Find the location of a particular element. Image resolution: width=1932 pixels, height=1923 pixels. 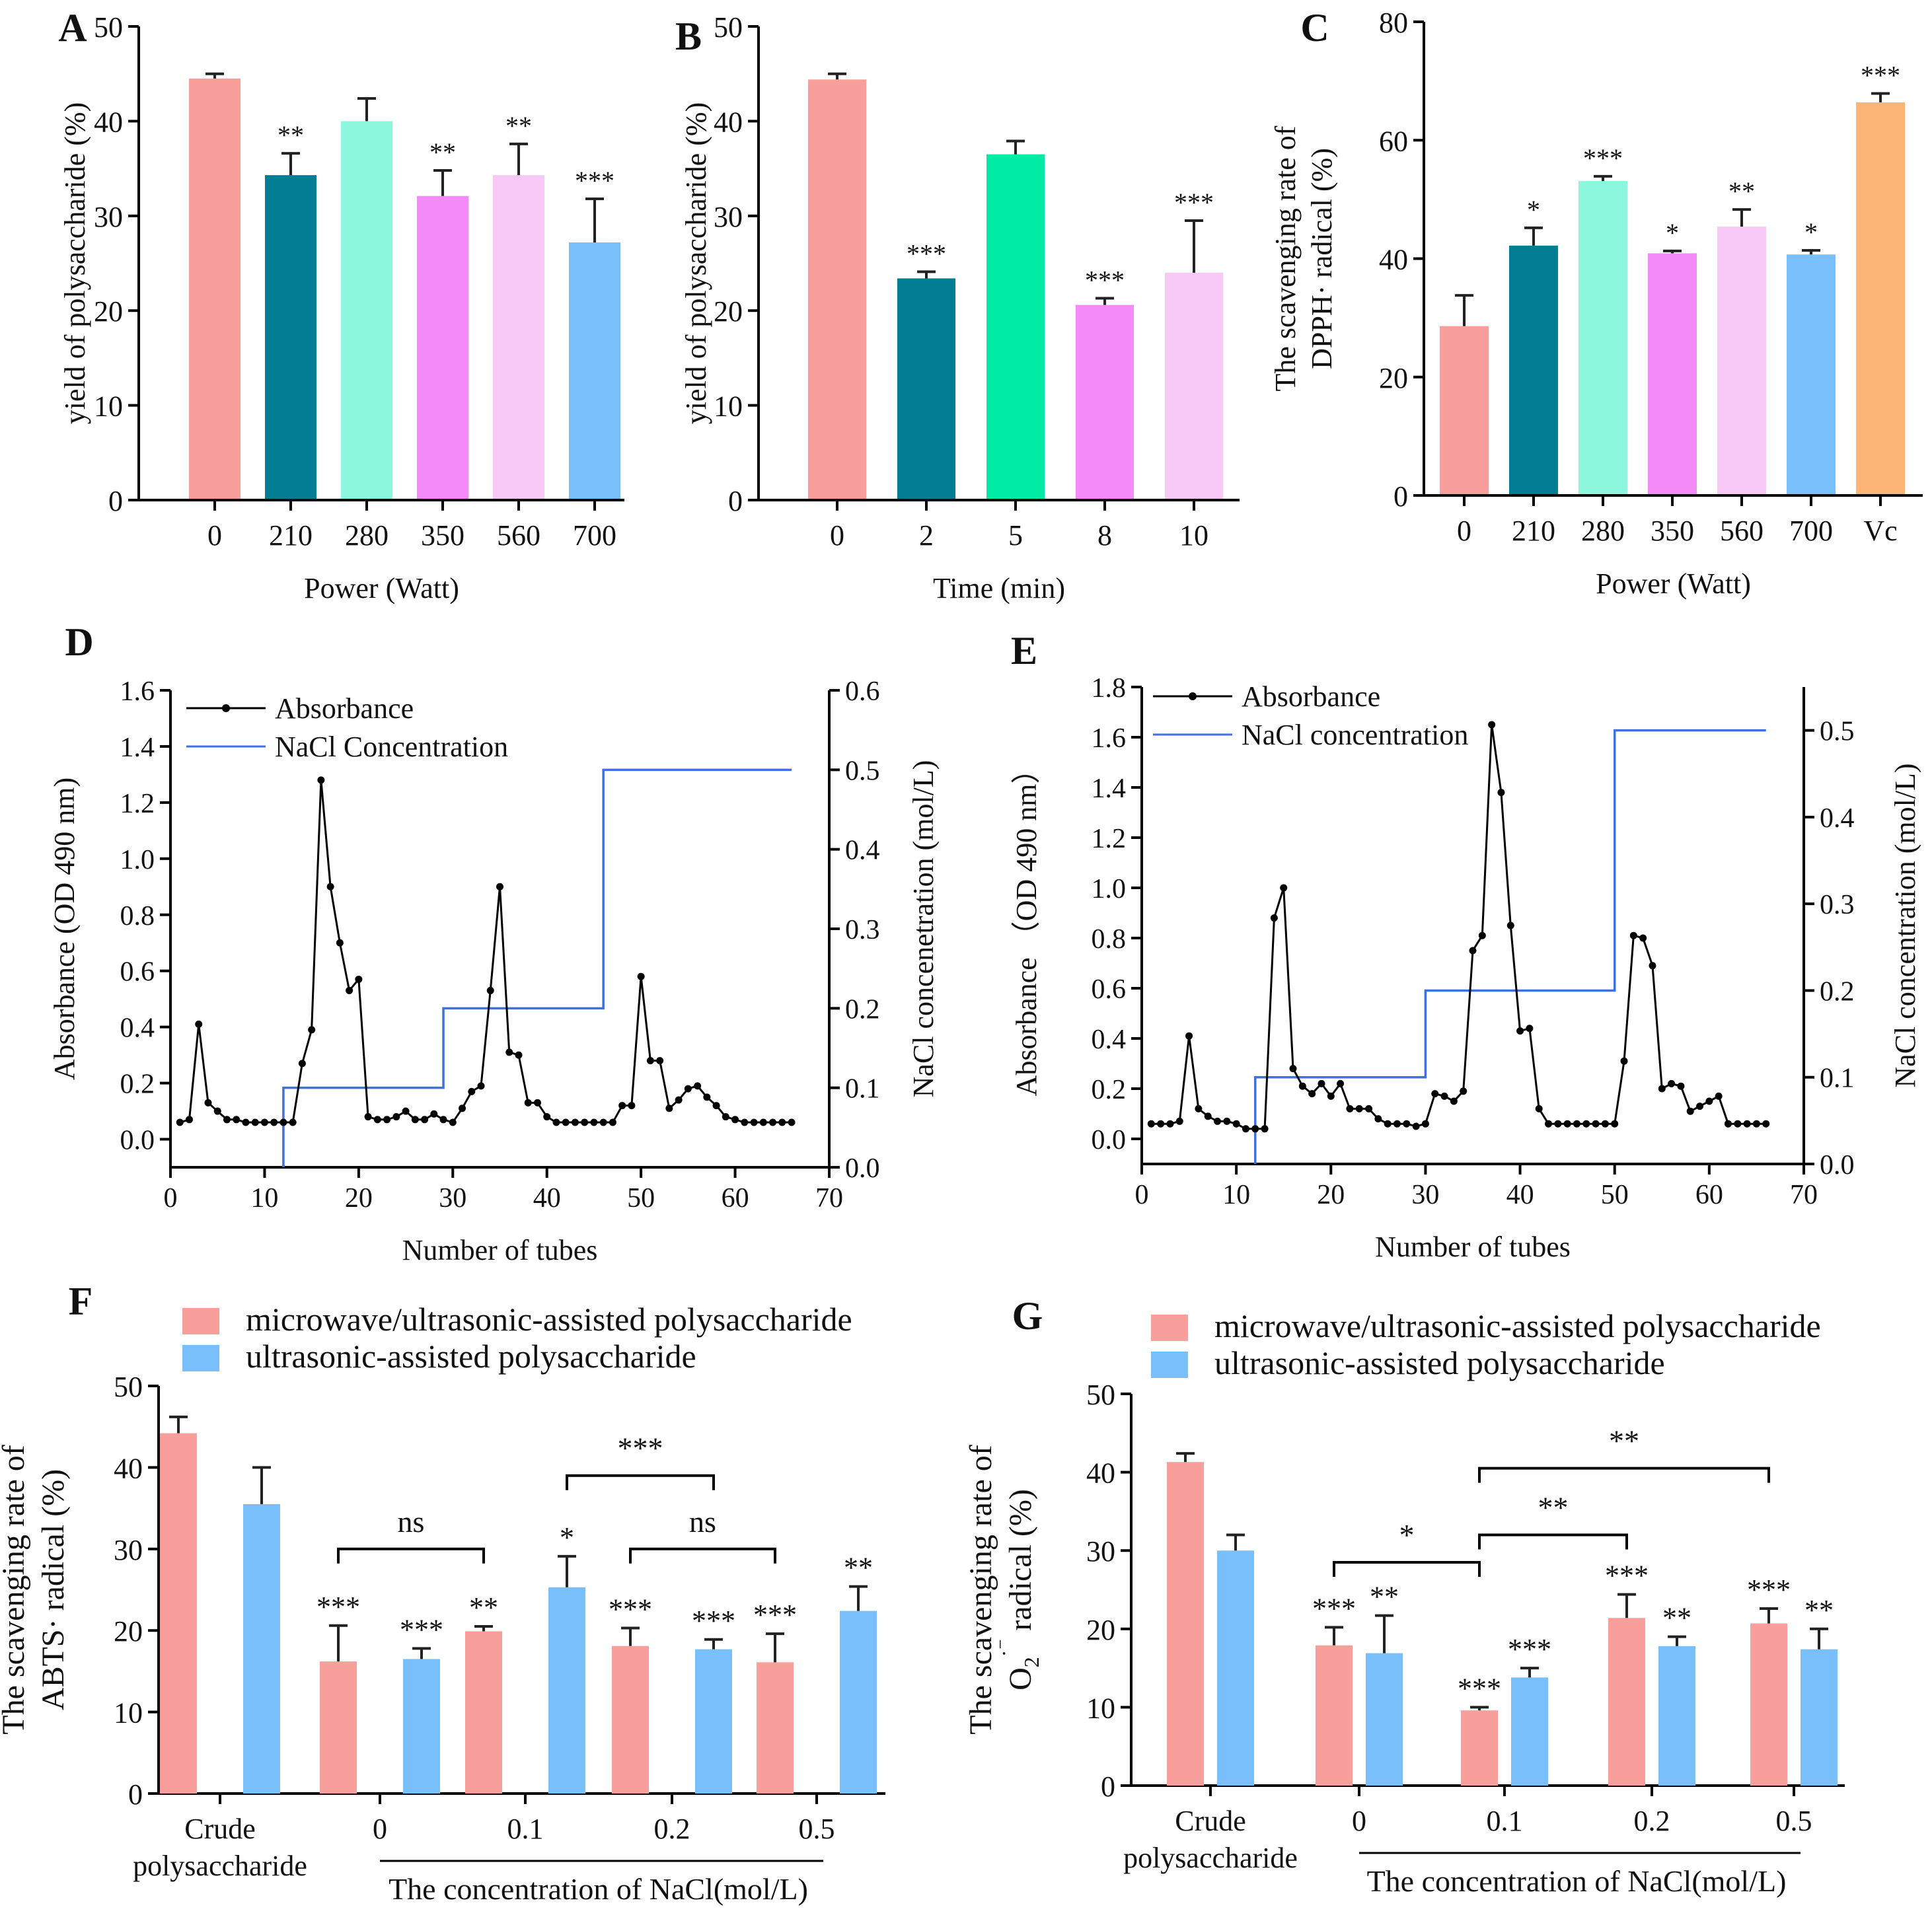

y-tick-label: 20 is located at coordinates (1100, 1630).